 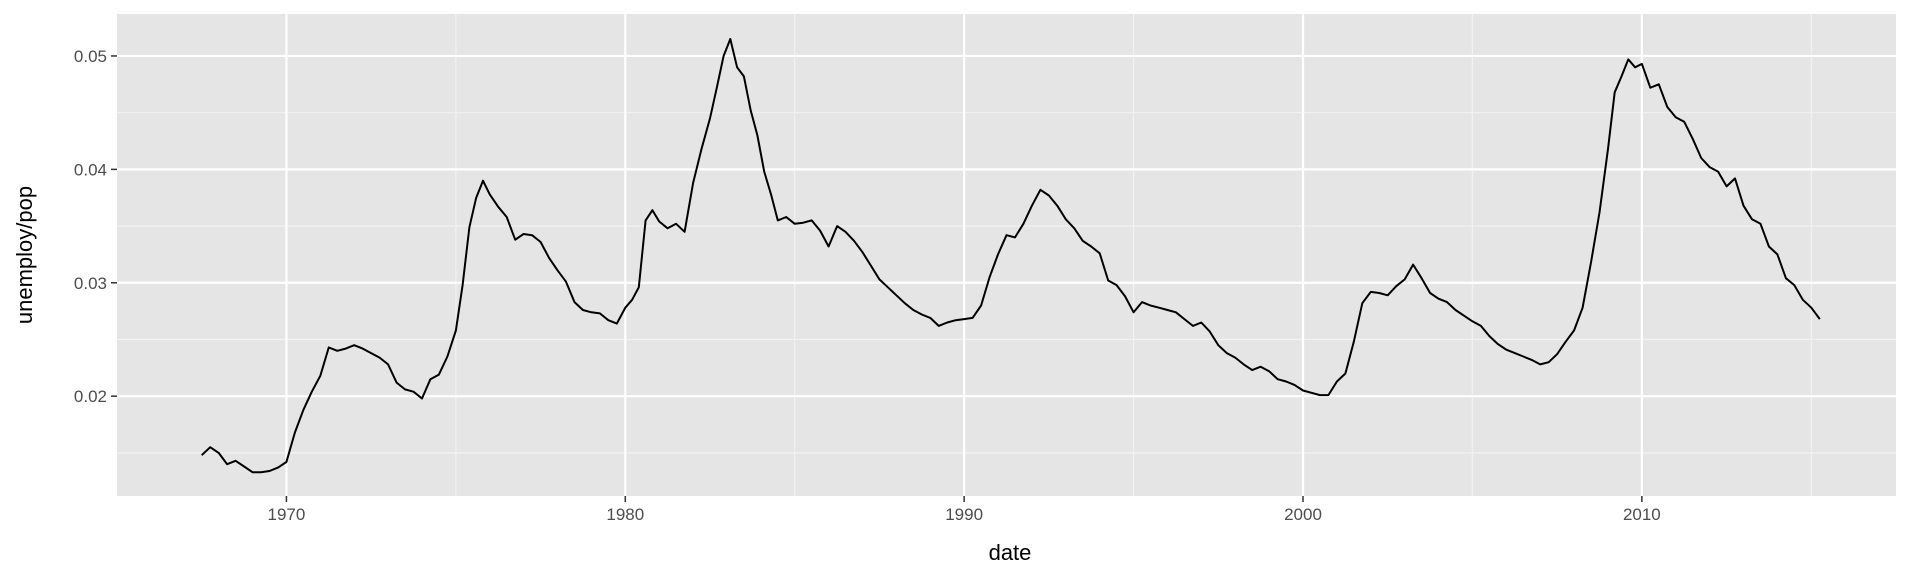 I want to click on y-tick-label: 0.05, so click(x=90, y=56).